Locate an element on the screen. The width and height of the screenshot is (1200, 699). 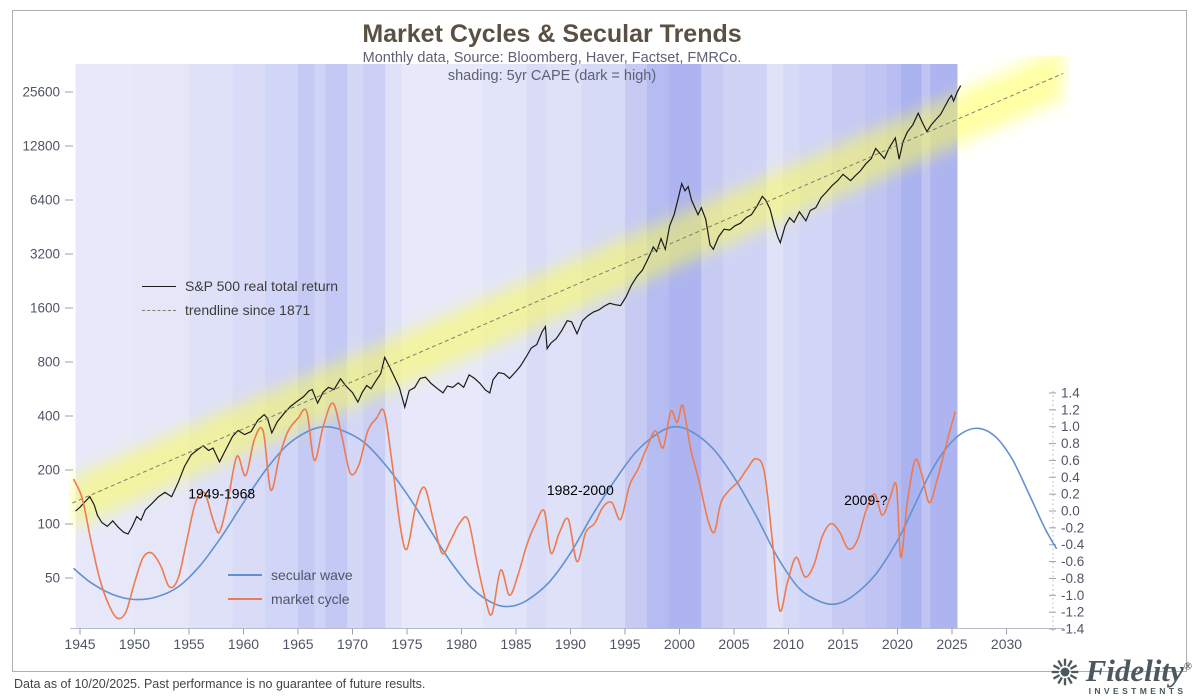
legend-swatch-secular is located at coordinates (245, 575).